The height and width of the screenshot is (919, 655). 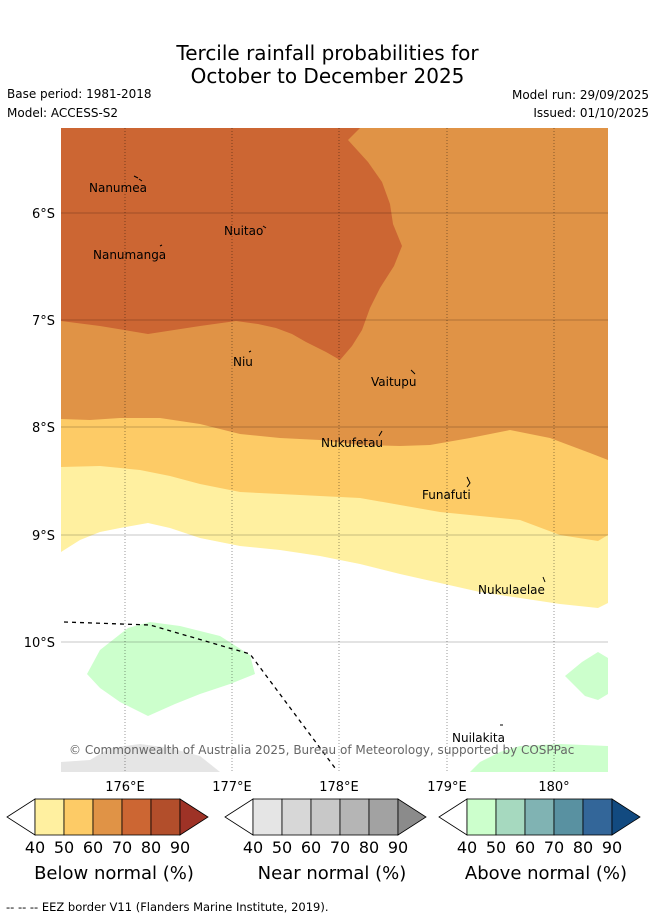 I want to click on lon-label-176e: 176°E, so click(x=125, y=787).